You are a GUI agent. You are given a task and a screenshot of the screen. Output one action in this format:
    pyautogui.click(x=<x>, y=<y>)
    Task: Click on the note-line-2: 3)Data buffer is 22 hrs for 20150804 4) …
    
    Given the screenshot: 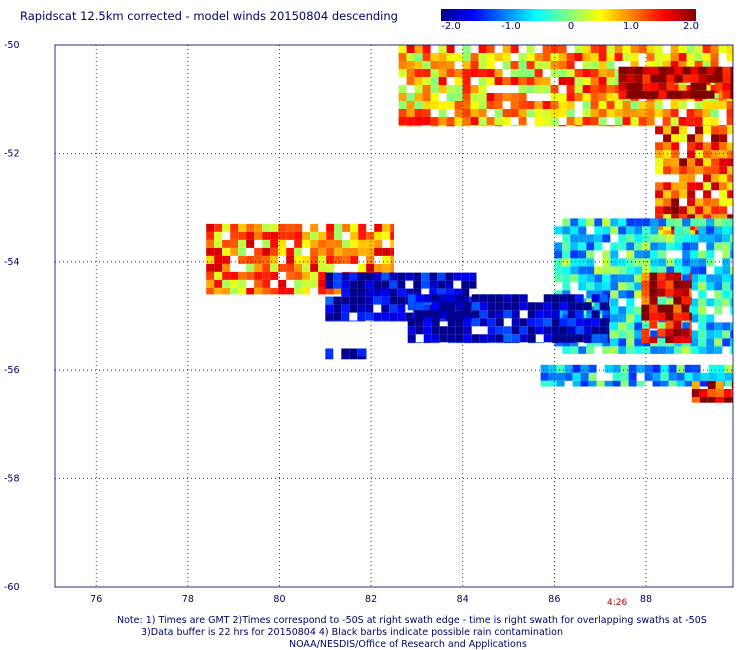 What is the action you would take?
    pyautogui.click(x=352, y=632)
    